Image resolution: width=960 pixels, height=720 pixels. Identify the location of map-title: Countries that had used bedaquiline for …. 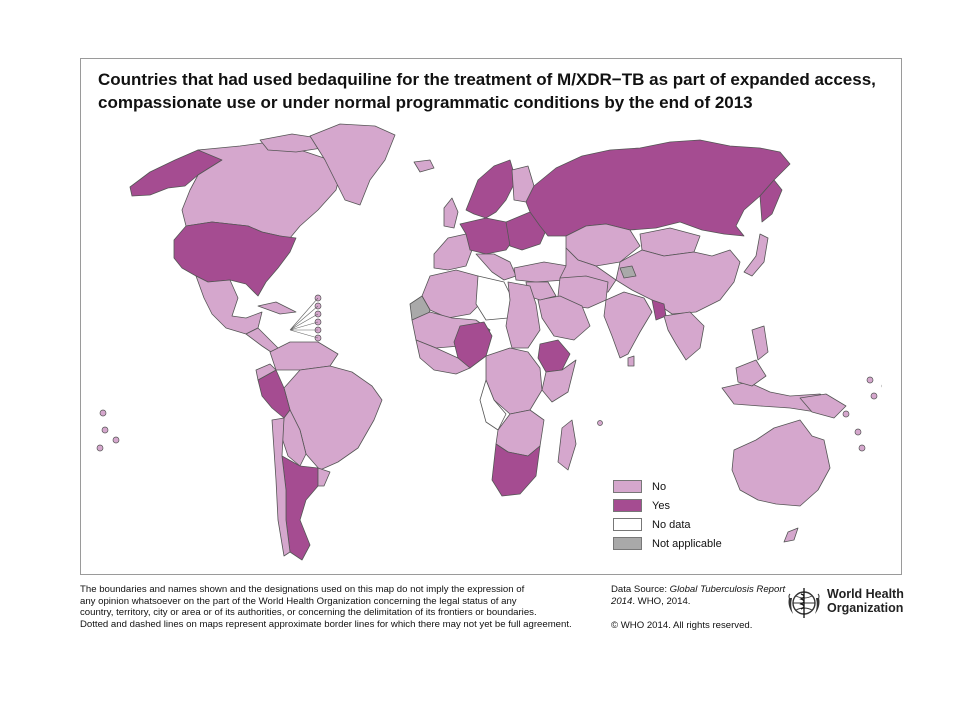
(498, 91).